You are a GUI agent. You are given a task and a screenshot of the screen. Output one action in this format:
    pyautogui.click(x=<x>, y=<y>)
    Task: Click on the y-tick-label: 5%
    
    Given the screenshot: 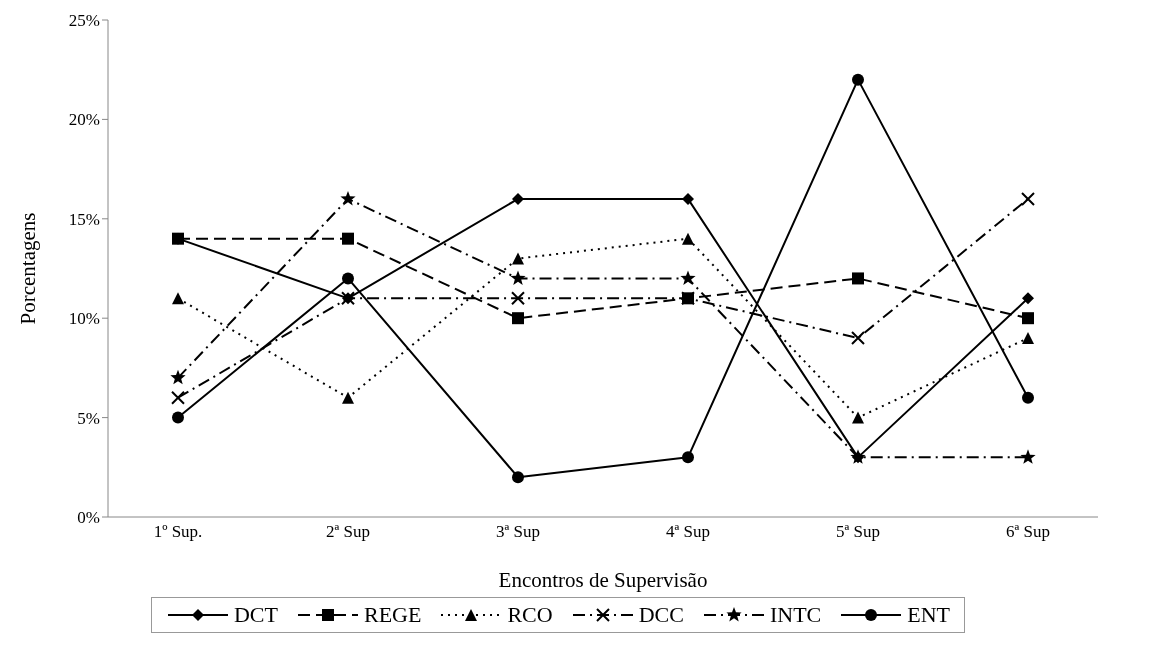 What is the action you would take?
    pyautogui.click(x=88, y=418)
    